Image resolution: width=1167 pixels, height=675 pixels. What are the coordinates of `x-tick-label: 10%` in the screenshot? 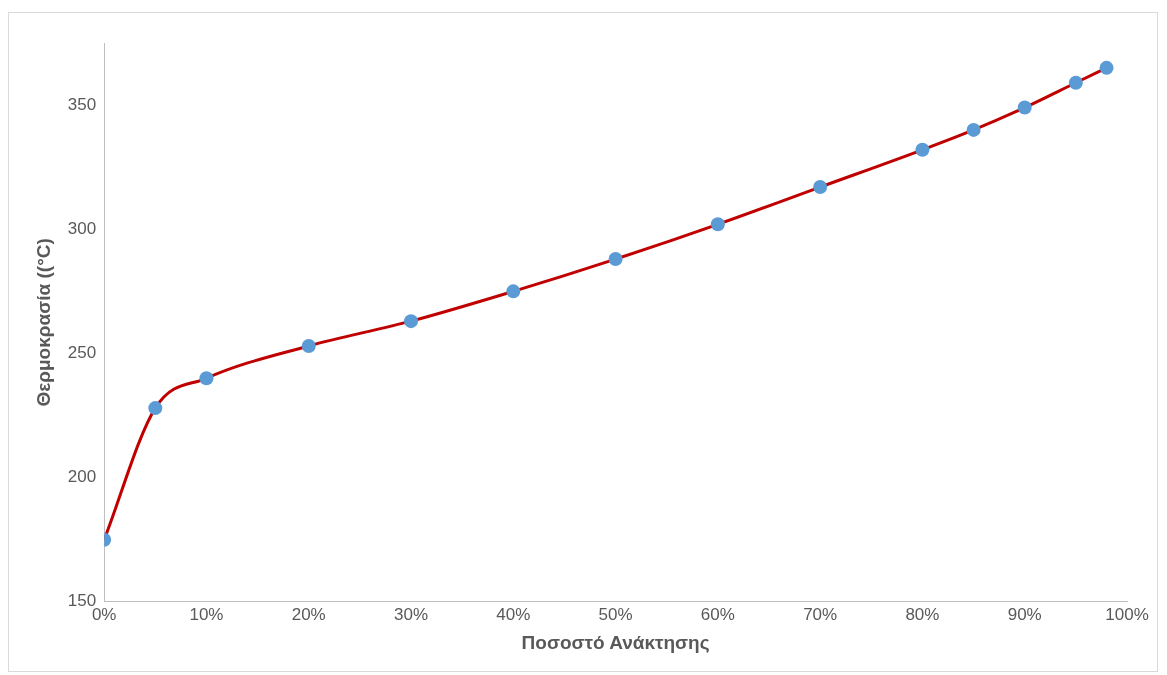 It's located at (206, 614).